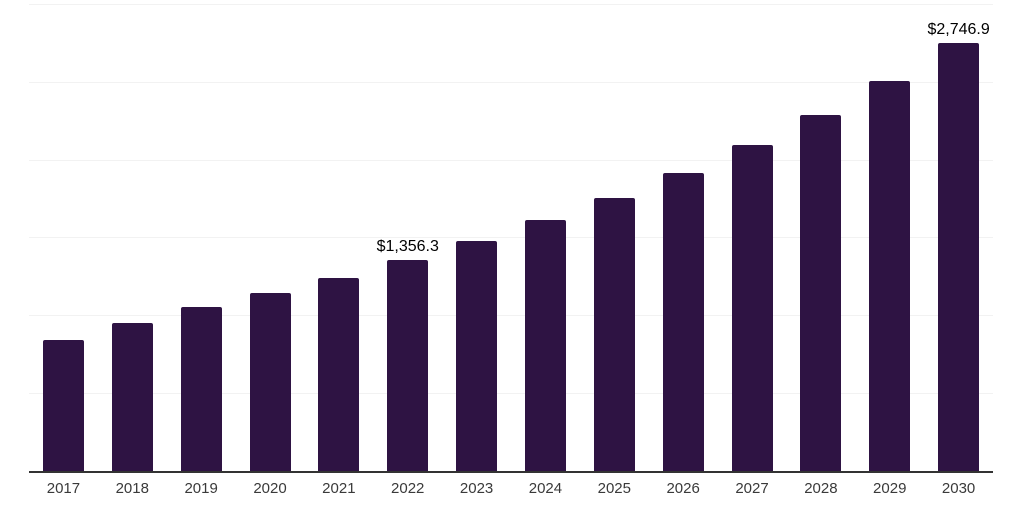  Describe the element at coordinates (958, 30) in the screenshot. I see `data-label-2030: $2,746.9` at that location.